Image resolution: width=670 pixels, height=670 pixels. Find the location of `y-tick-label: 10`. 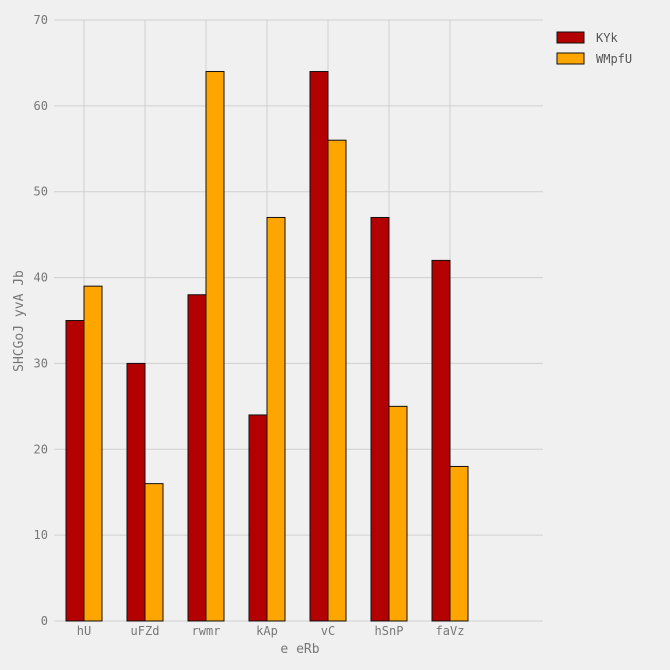

y-tick-label: 10 is located at coordinates (41, 535).